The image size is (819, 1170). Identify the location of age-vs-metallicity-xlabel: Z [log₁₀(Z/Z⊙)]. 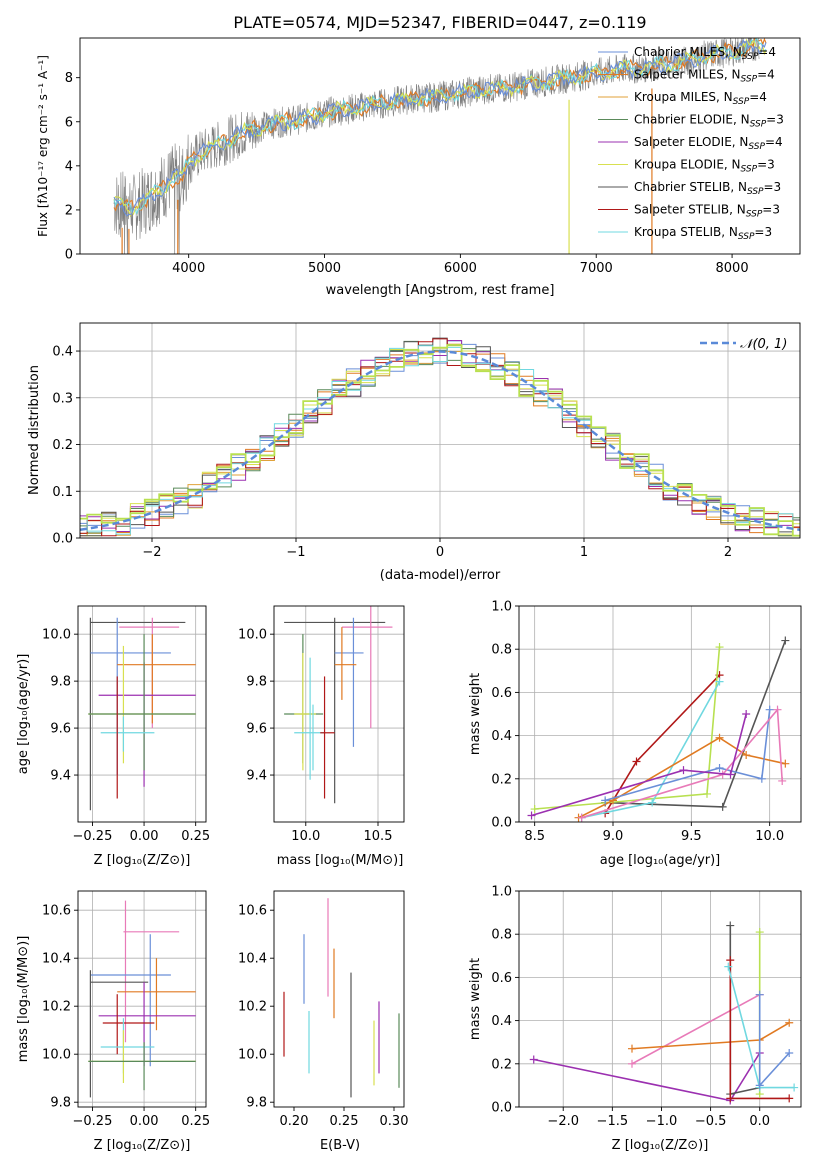
(142, 860).